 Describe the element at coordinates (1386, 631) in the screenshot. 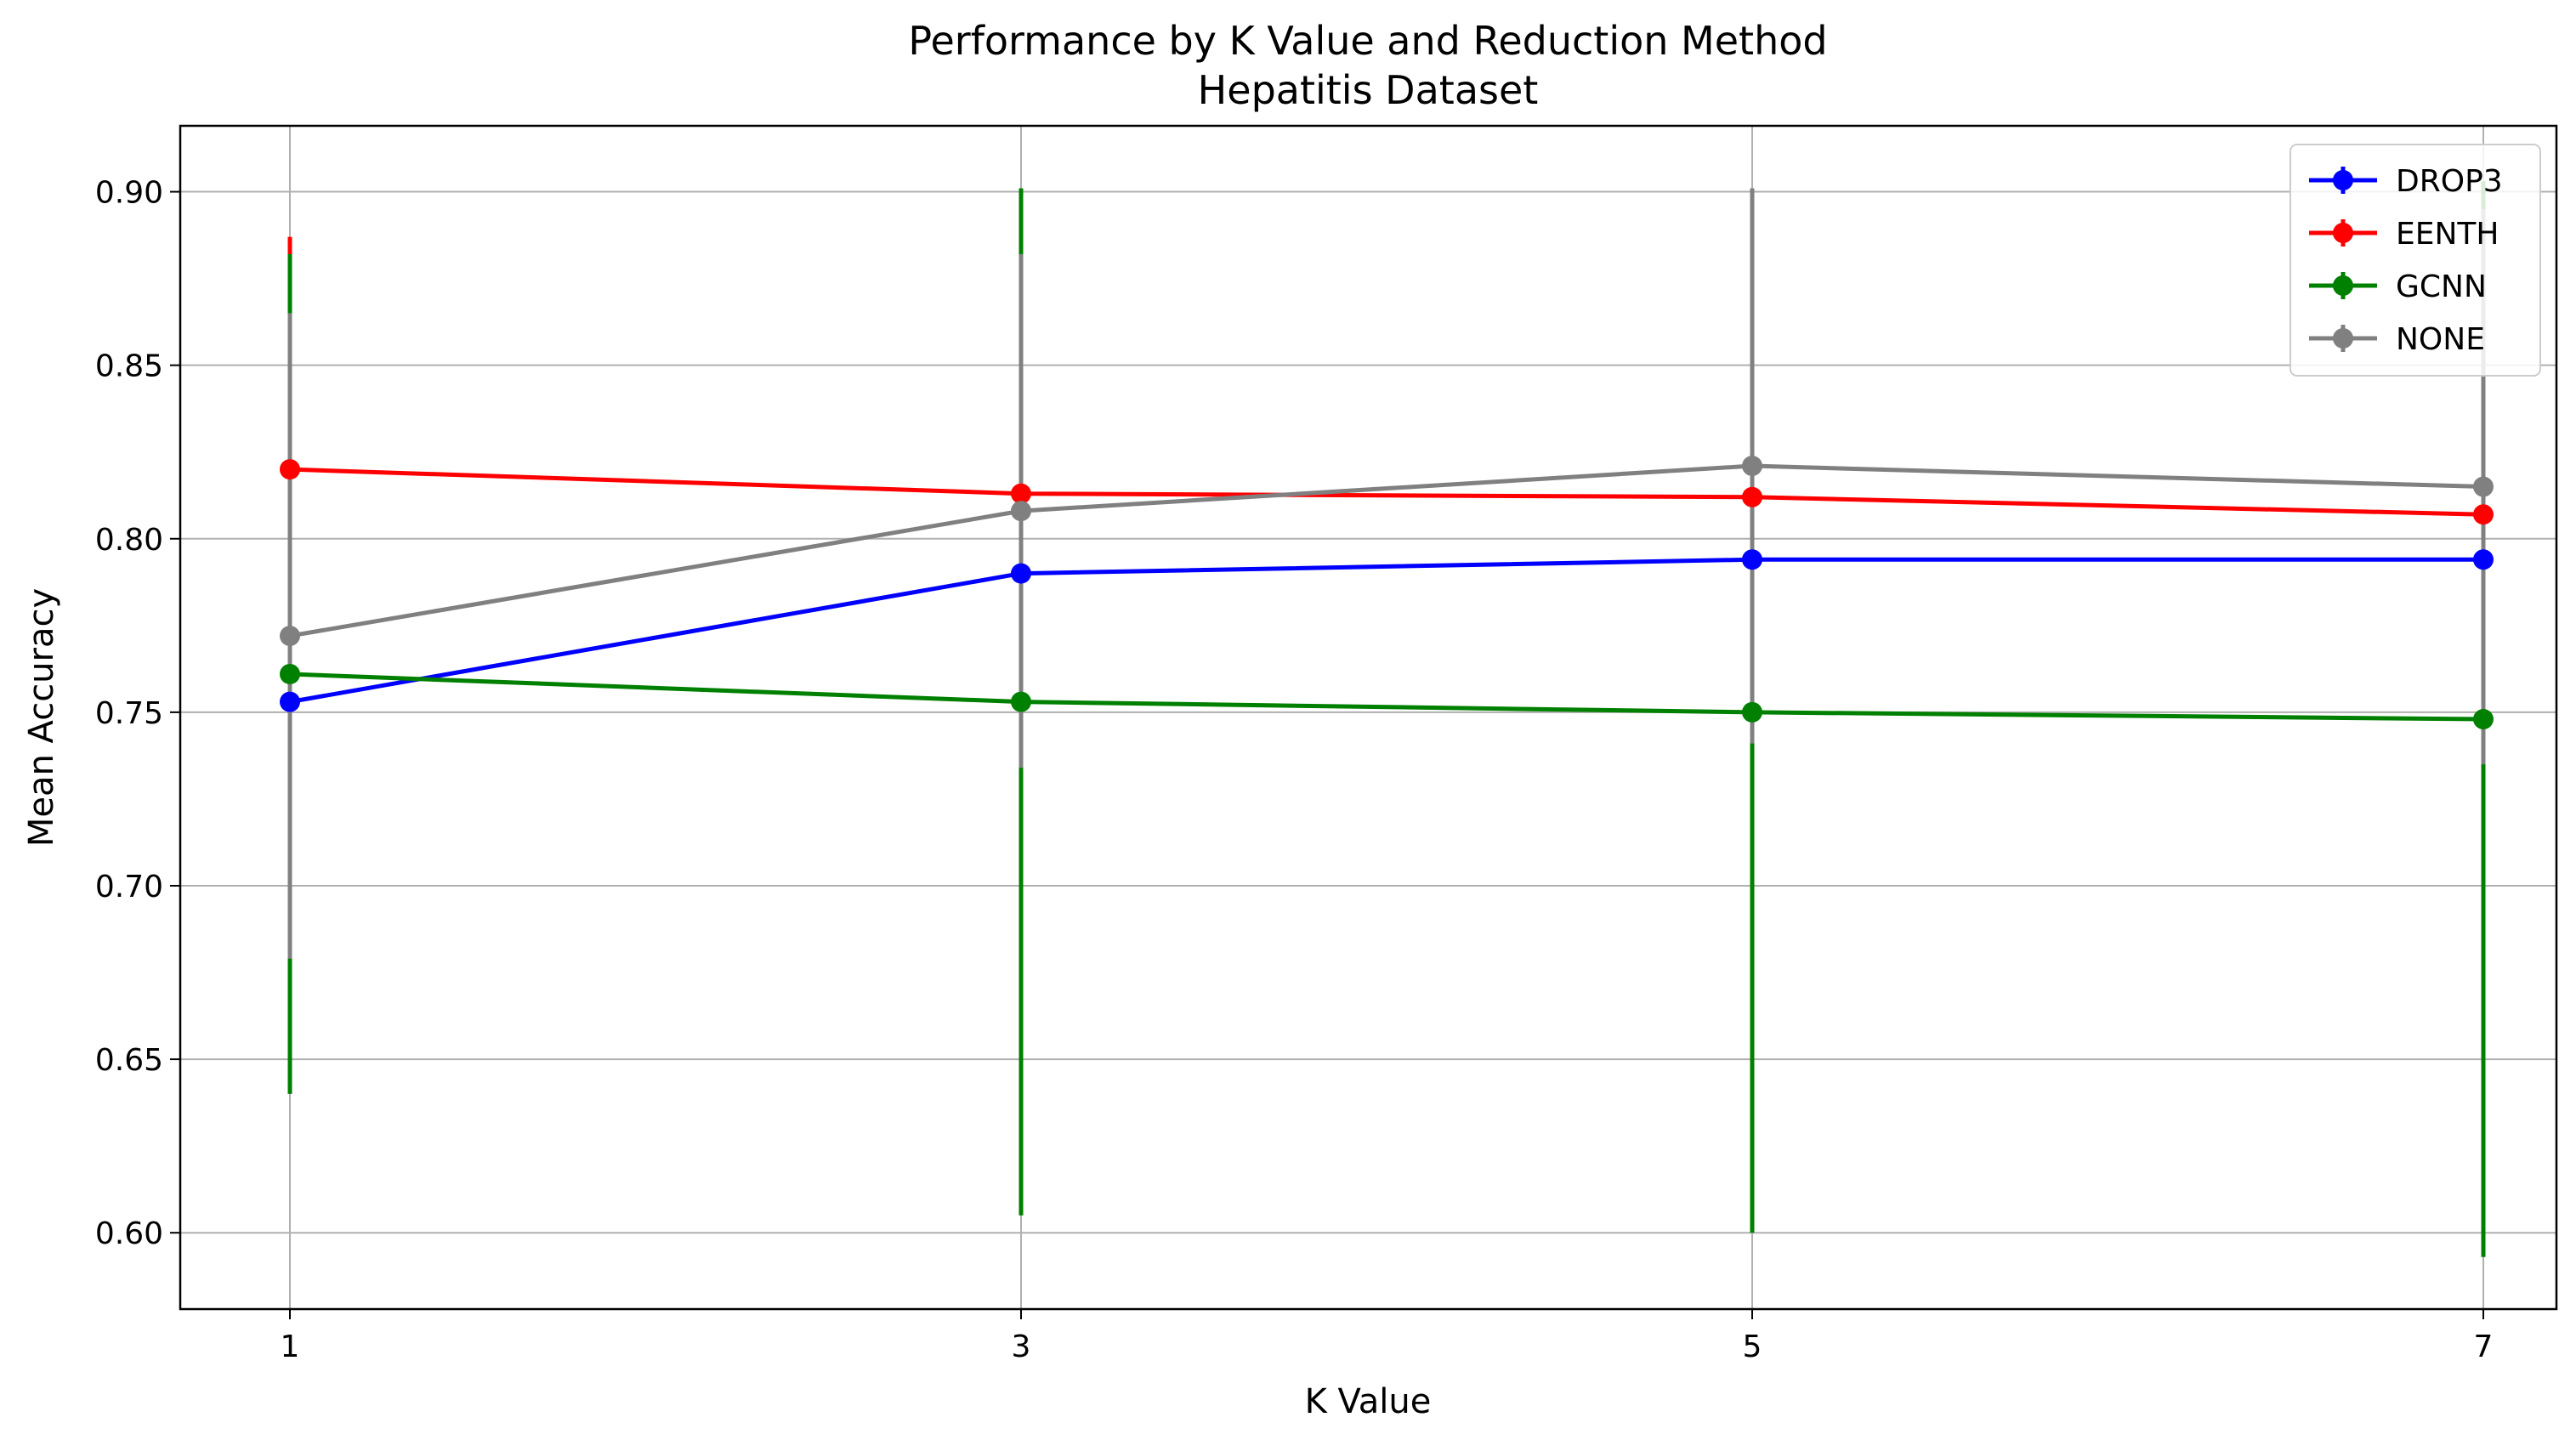

I see `series-line-drop3` at that location.